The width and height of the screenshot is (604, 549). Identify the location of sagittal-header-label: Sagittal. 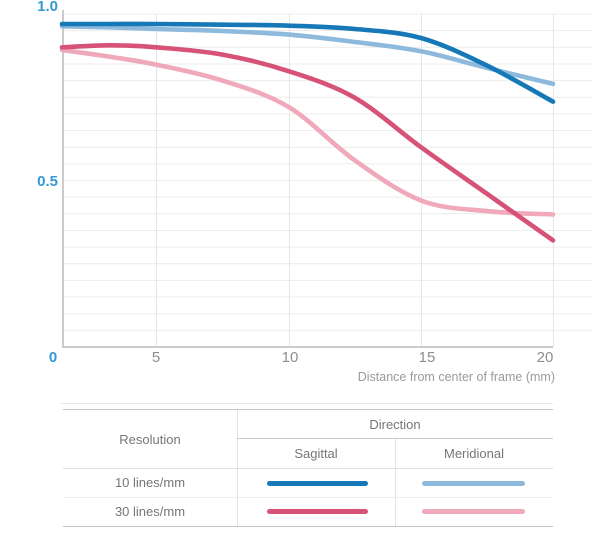
(316, 453).